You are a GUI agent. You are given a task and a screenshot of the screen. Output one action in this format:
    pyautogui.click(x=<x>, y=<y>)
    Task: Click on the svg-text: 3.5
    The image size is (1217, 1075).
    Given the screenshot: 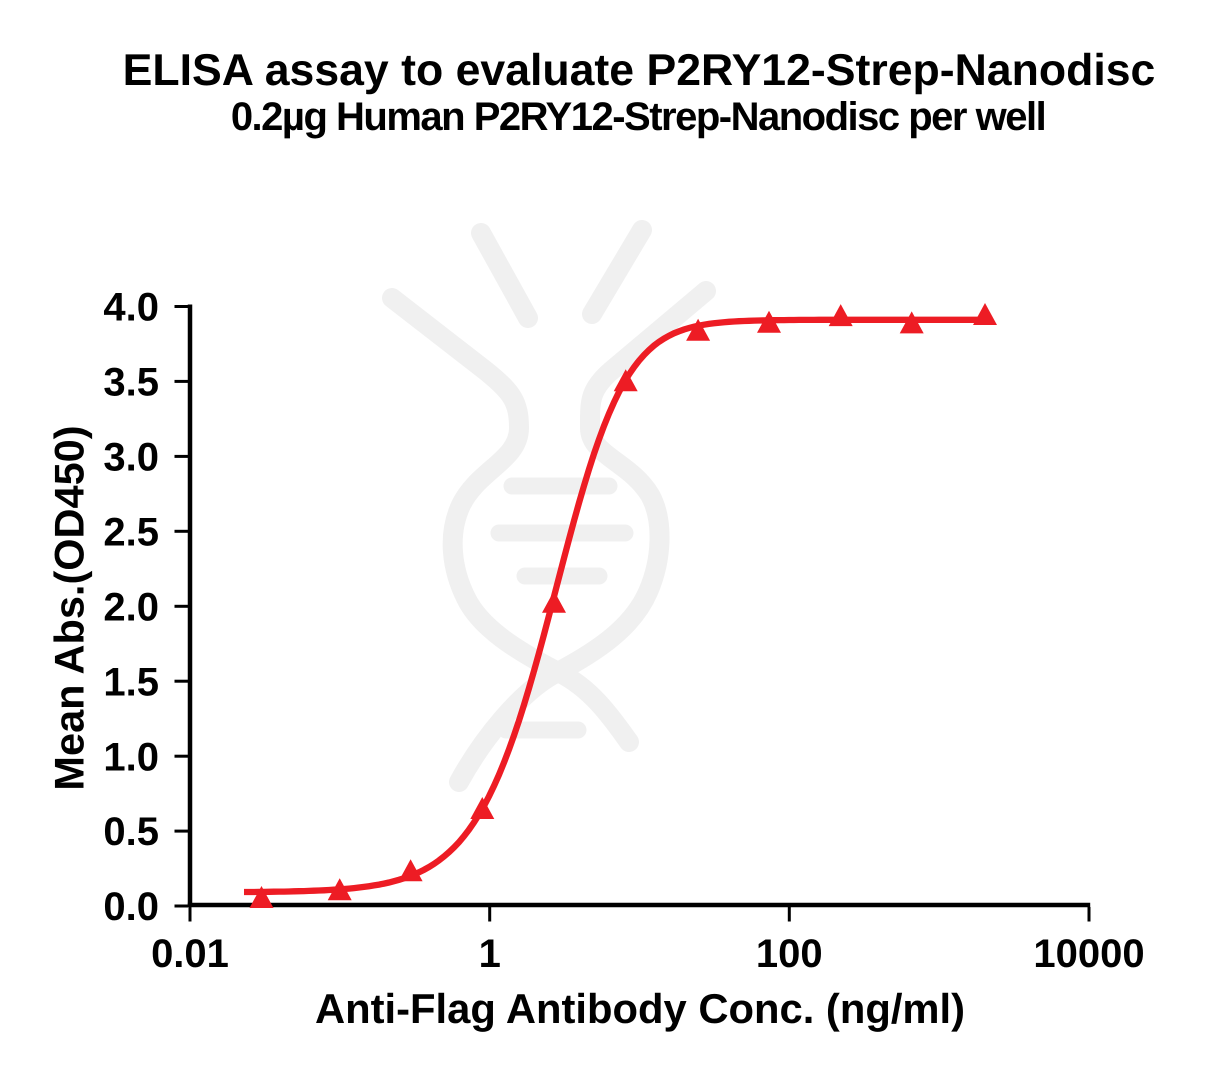 What is the action you would take?
    pyautogui.click(x=131, y=383)
    